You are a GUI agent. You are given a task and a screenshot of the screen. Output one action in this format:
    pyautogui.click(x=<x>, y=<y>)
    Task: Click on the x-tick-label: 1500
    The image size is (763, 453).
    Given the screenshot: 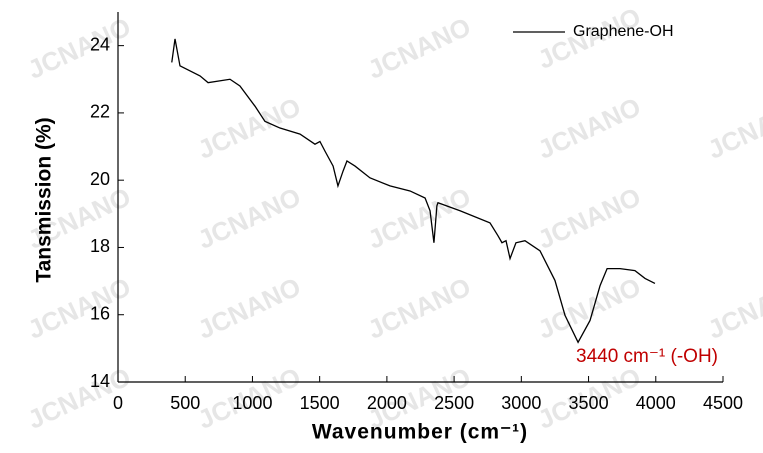 What is the action you would take?
    pyautogui.click(x=320, y=403)
    